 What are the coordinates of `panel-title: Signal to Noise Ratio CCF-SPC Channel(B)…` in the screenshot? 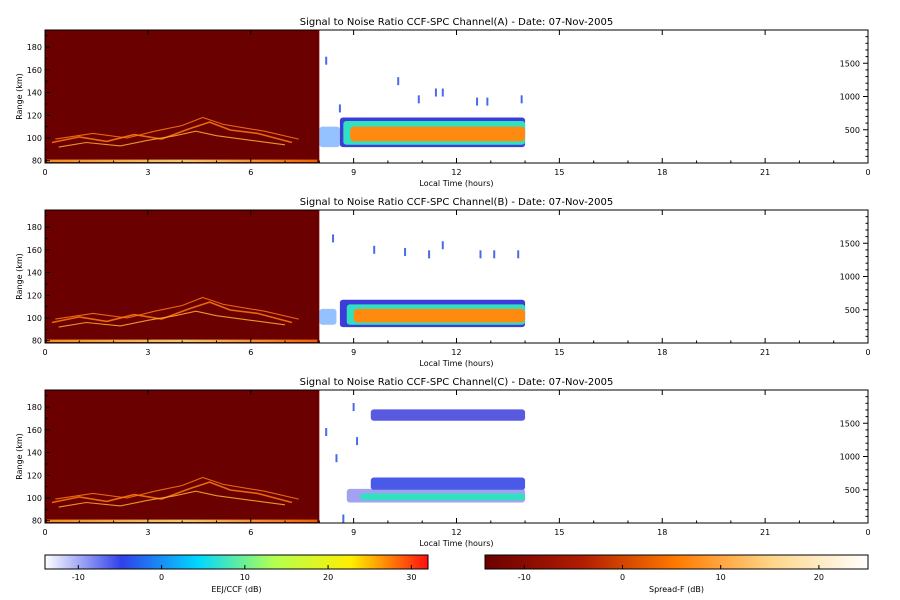 It's located at (457, 202).